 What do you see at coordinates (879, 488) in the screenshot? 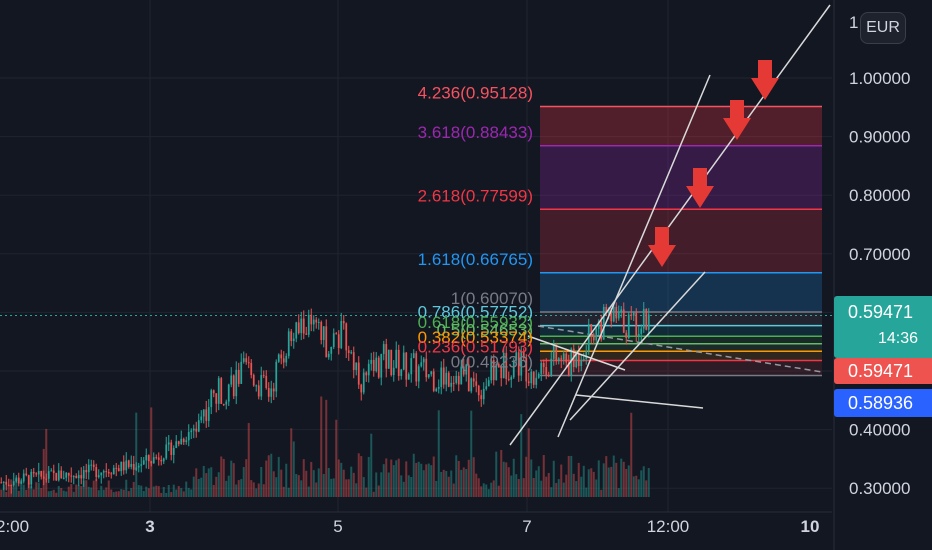
I see `price-tick-label: 0.30000` at bounding box center [879, 488].